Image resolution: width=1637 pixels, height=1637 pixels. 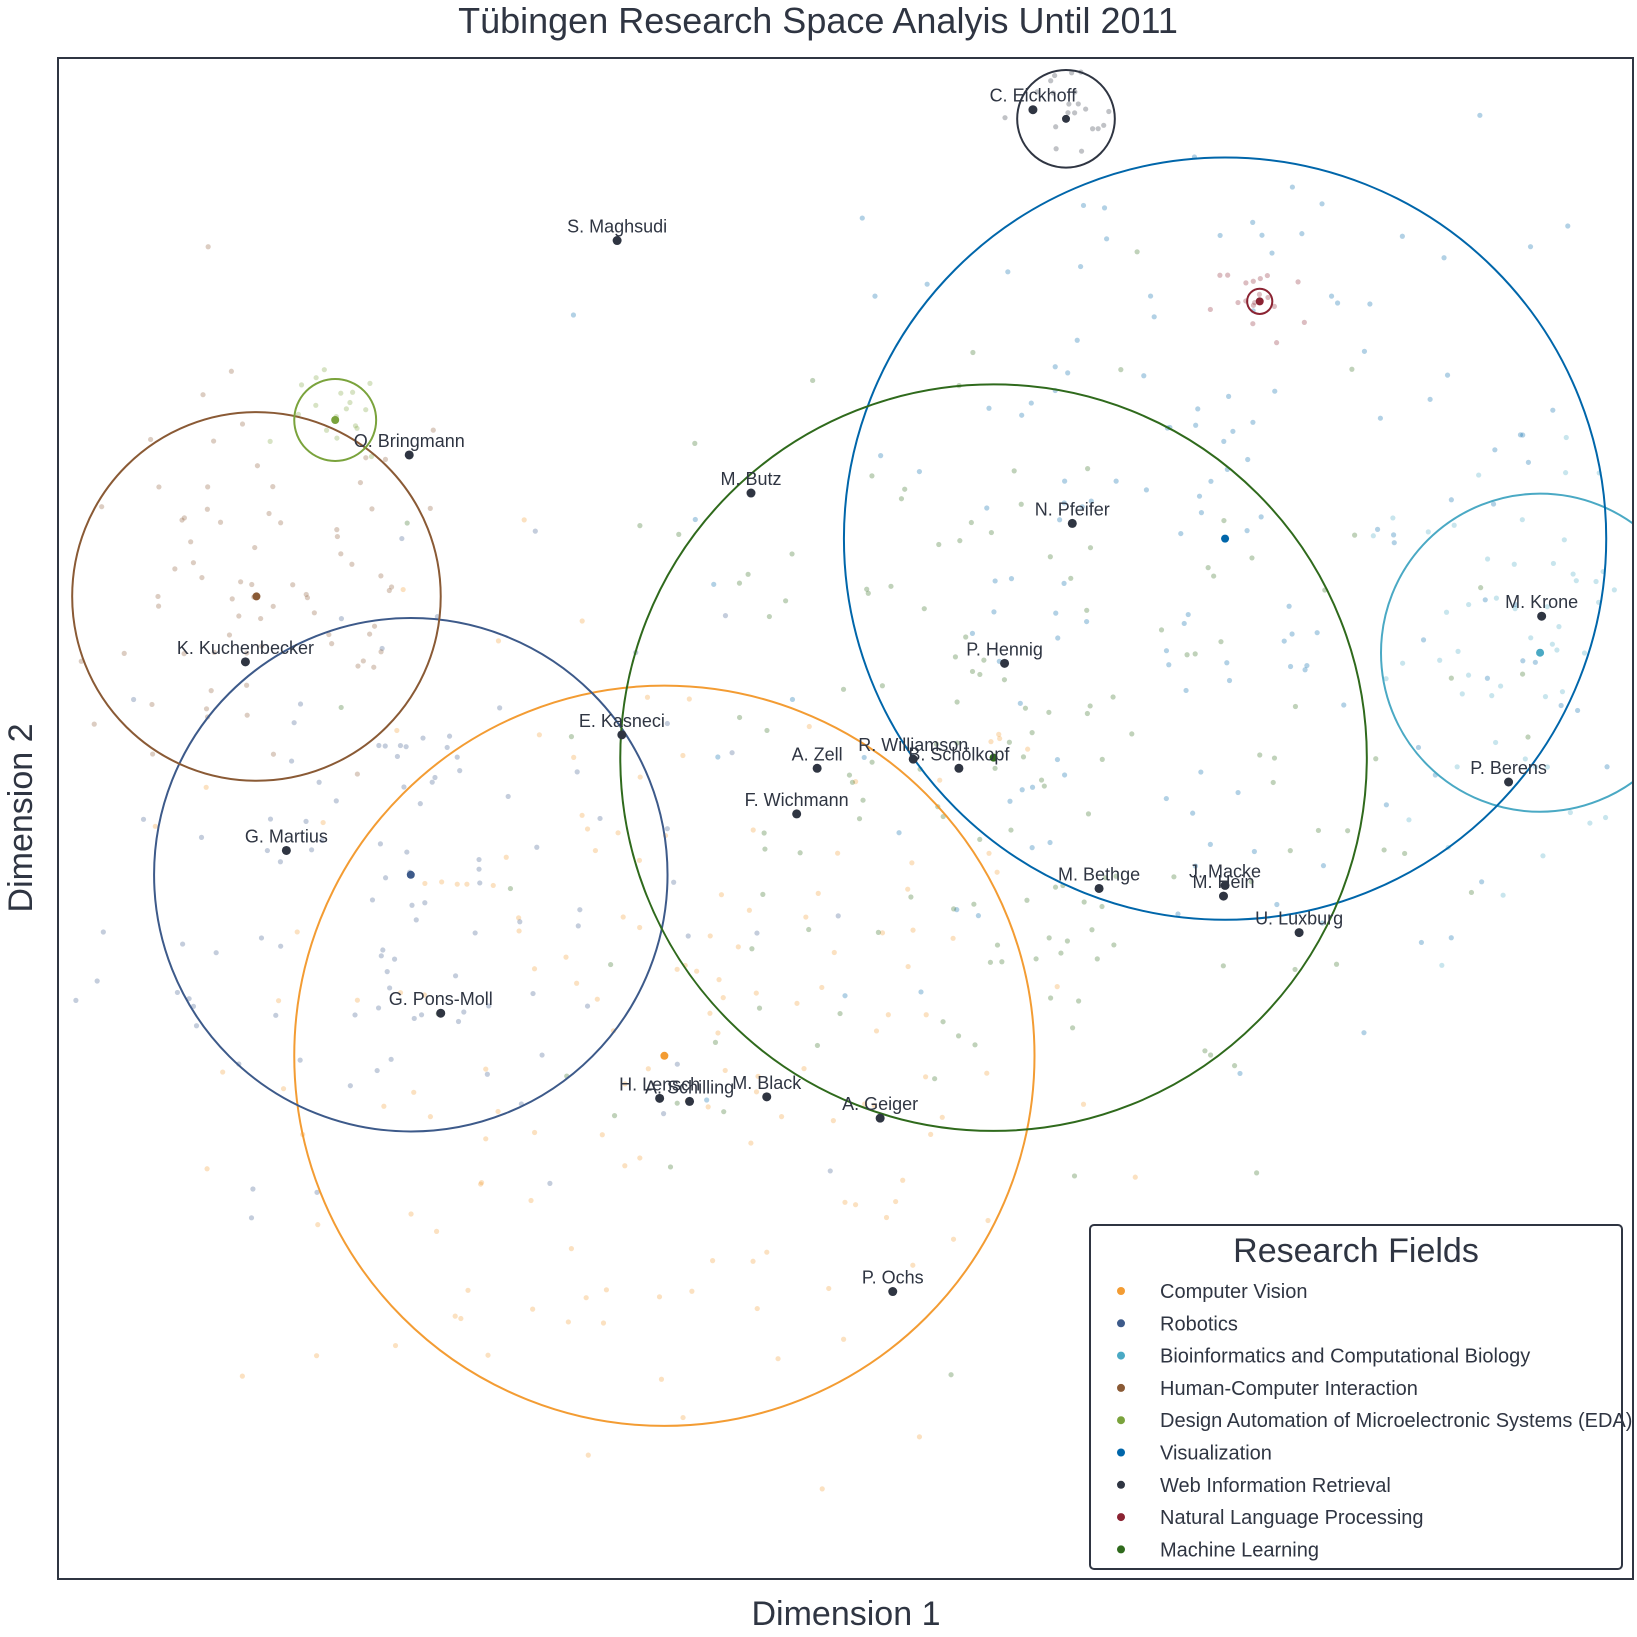 What do you see at coordinates (659, 1084) in the screenshot?
I see `researcher-label: H. Lensch` at bounding box center [659, 1084].